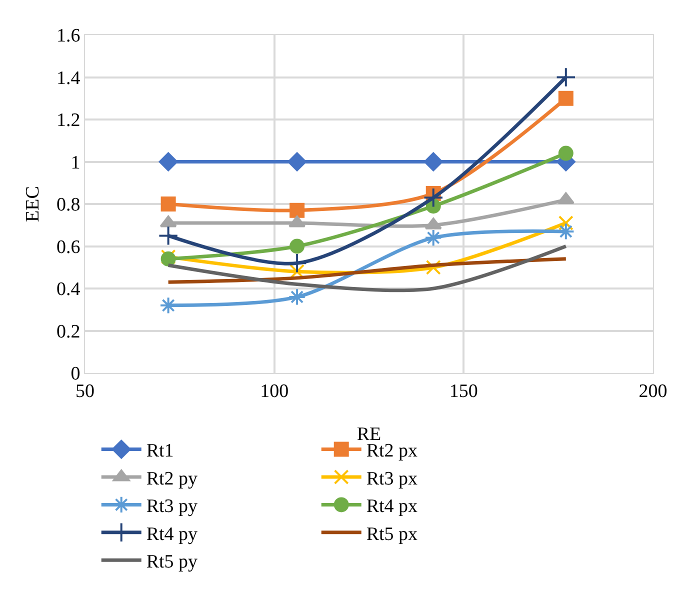 The height and width of the screenshot is (591, 695). What do you see at coordinates (68, 289) in the screenshot?
I see `y-tick-label: 0.4` at bounding box center [68, 289].